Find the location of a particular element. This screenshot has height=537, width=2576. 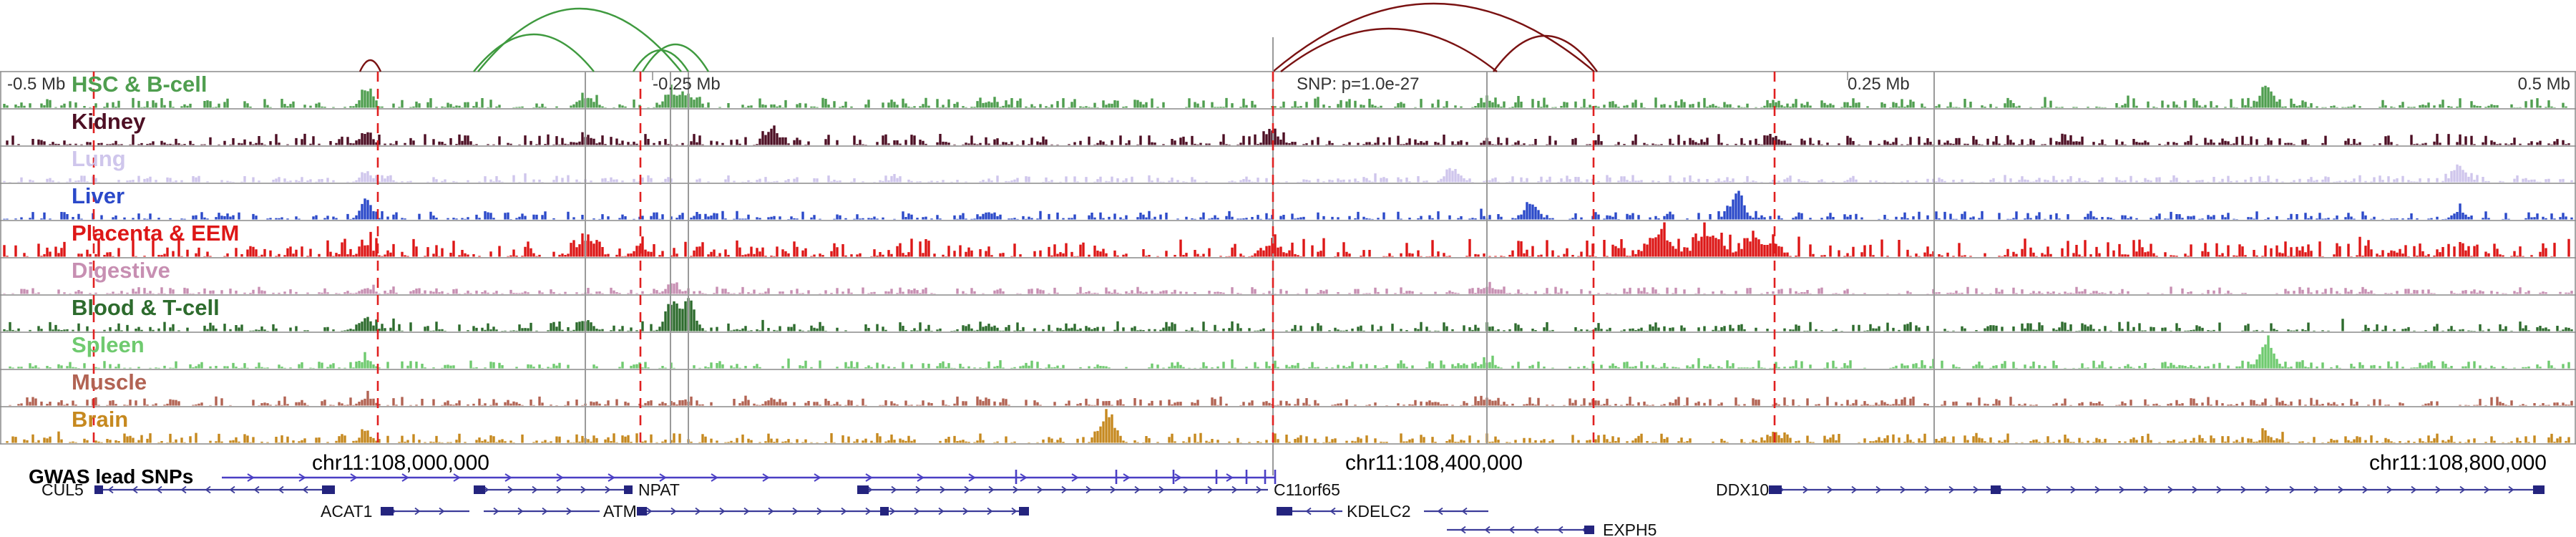

gene-c11orf65: C11orf65 is located at coordinates (1098, 489).